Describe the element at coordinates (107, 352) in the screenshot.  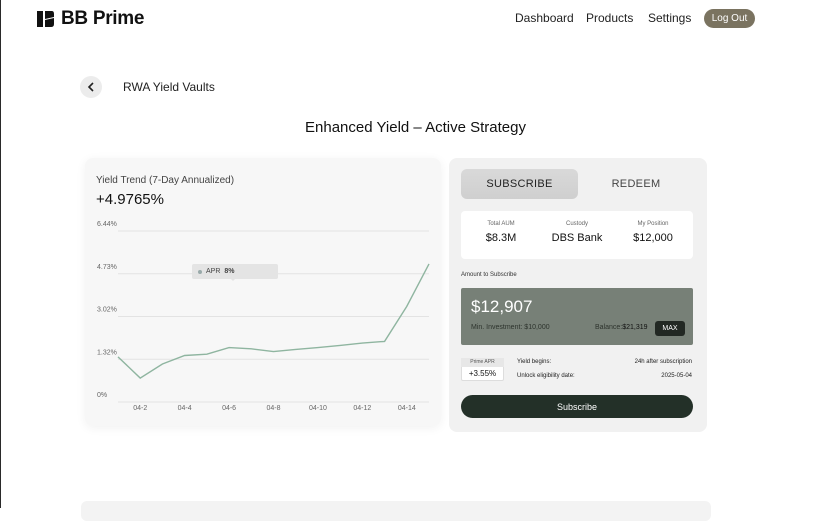
I see `y-tick-label: 1.32%` at that location.